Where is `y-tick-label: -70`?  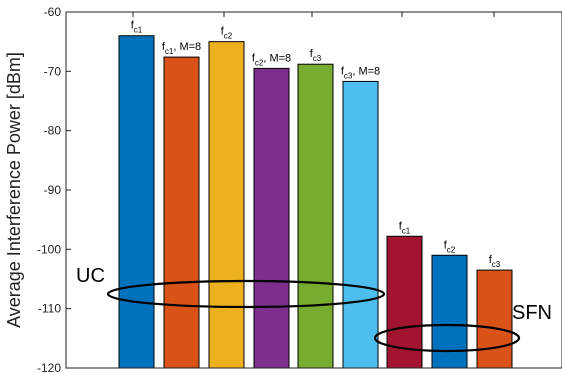
y-tick-label: -70 is located at coordinates (53, 71).